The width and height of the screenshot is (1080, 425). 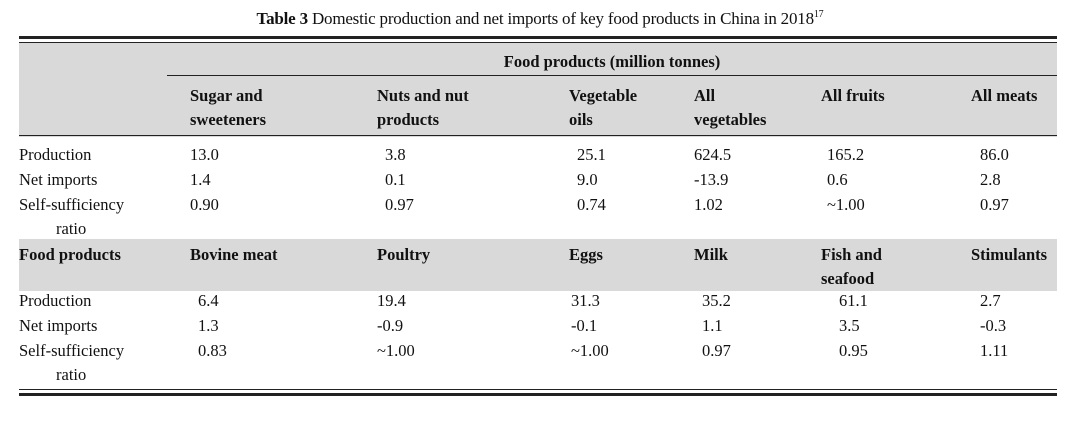 What do you see at coordinates (234, 254) in the screenshot?
I see `column-header: Bovine meat` at bounding box center [234, 254].